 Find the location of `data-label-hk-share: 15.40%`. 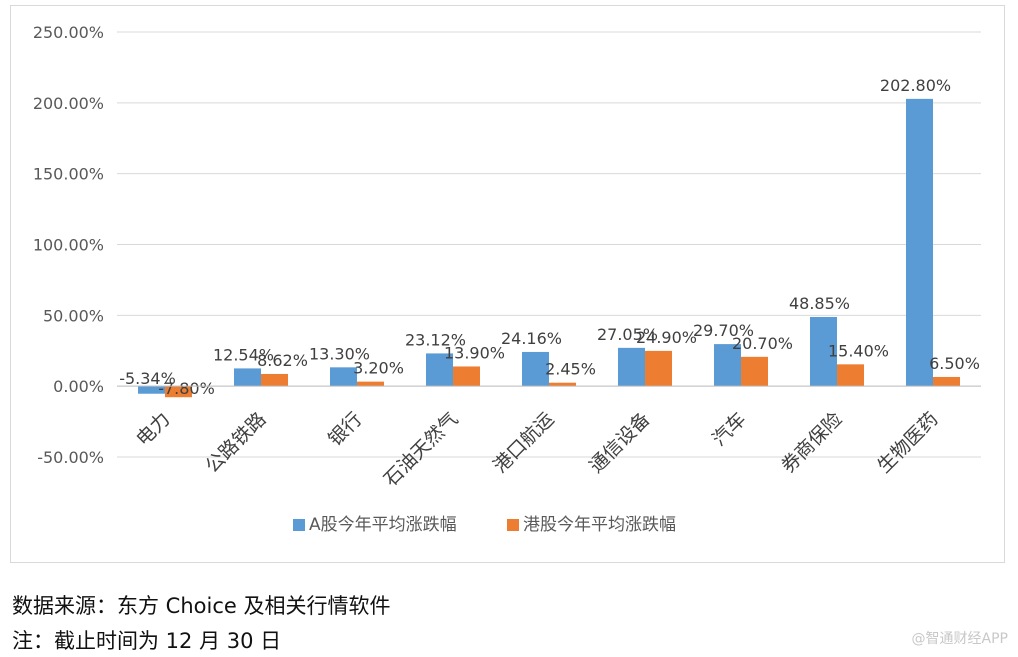

data-label-hk-share: 15.40% is located at coordinates (858, 350).